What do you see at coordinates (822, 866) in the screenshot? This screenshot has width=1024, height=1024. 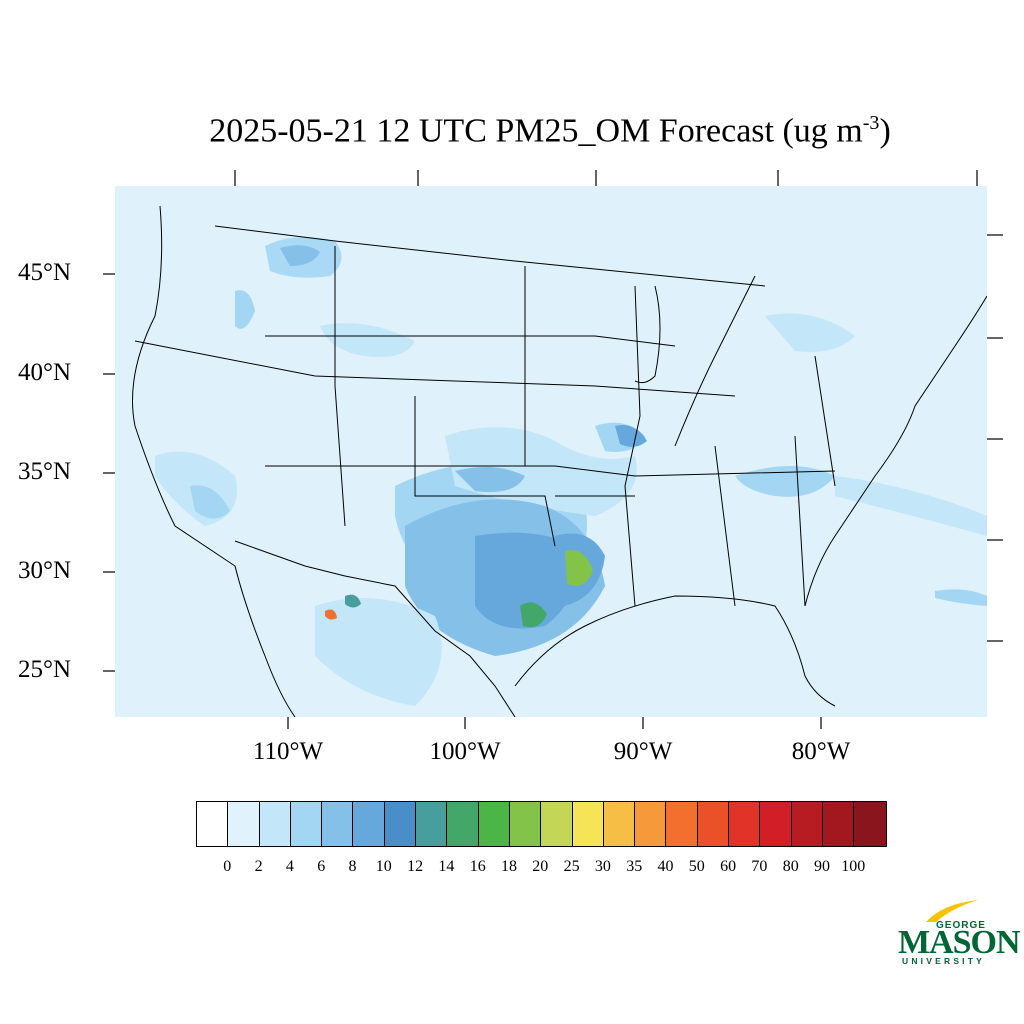 I see `colorbar-label: 90` at bounding box center [822, 866].